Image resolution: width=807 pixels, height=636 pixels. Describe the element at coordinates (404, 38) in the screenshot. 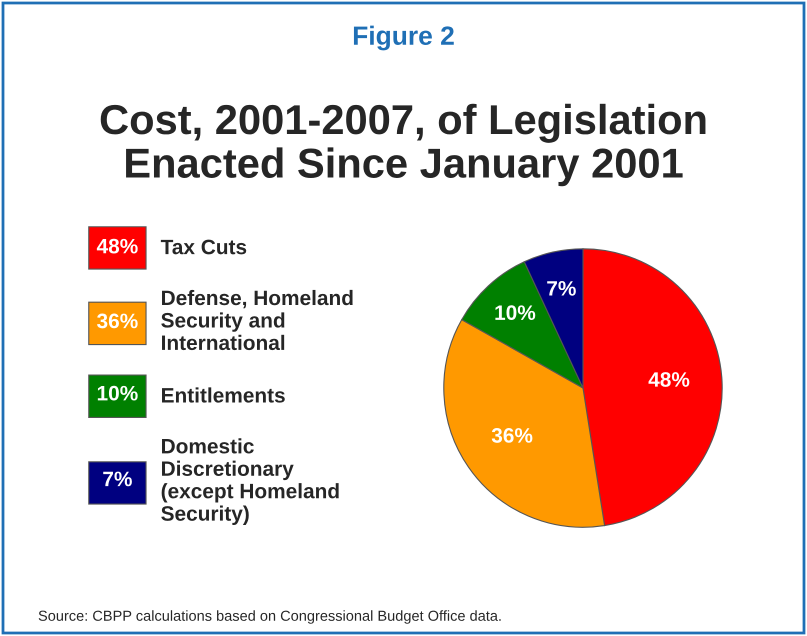

I see `chart-subtitle: Figure 2` at that location.